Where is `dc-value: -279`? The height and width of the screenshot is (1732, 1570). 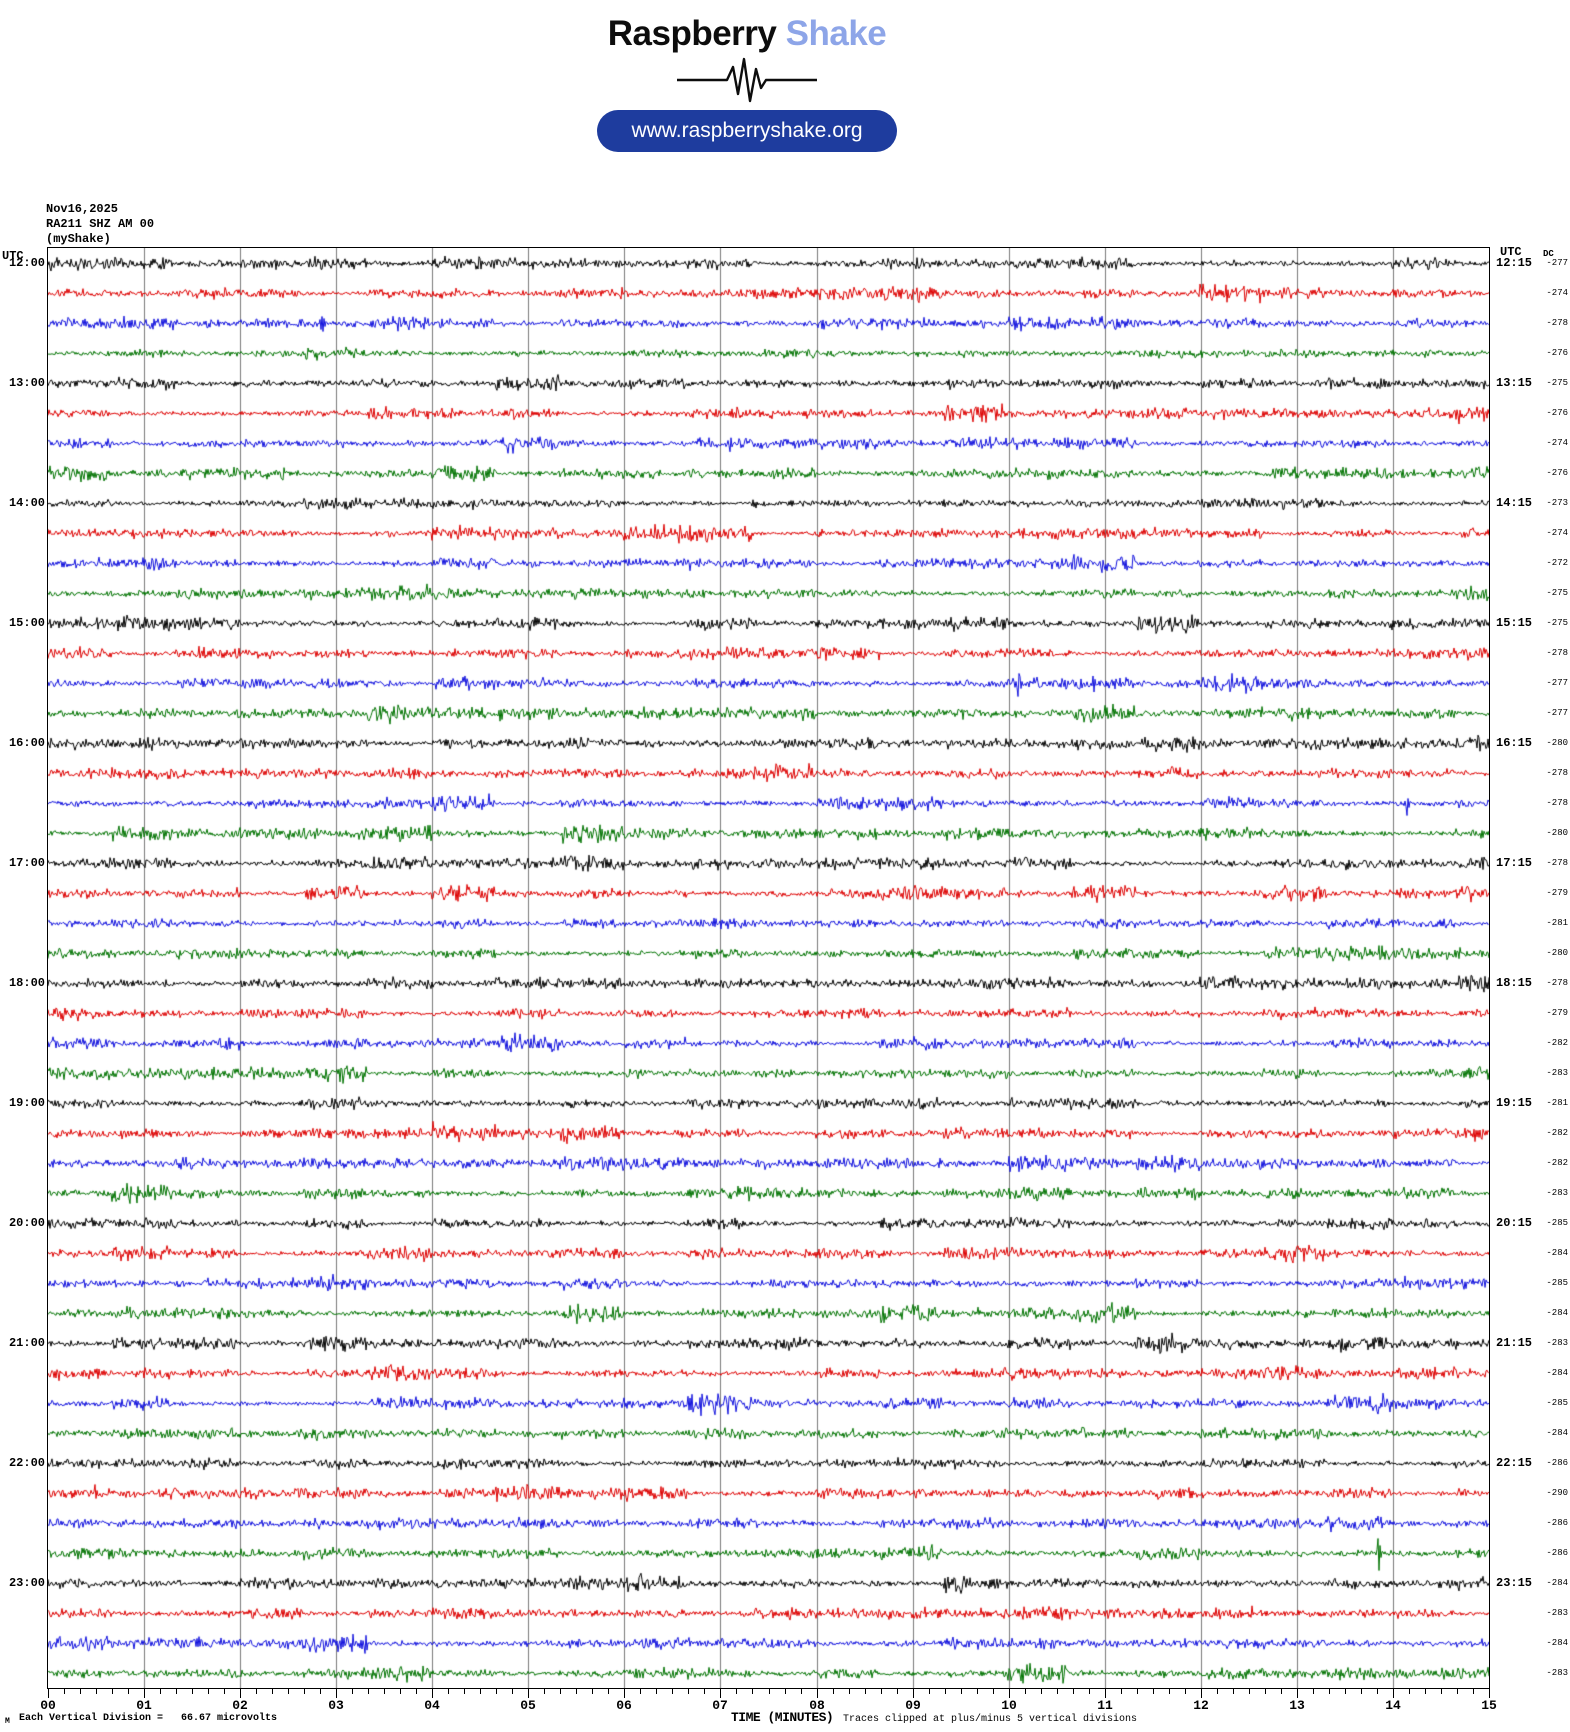 dc-value: -279 is located at coordinates (1557, 1013).